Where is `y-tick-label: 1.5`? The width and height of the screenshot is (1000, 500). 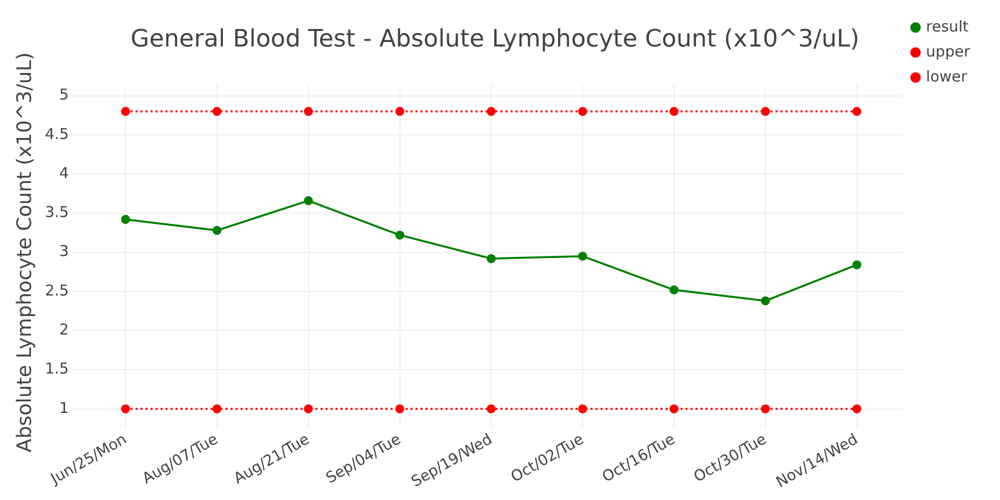
y-tick-label: 1.5 is located at coordinates (56, 369).